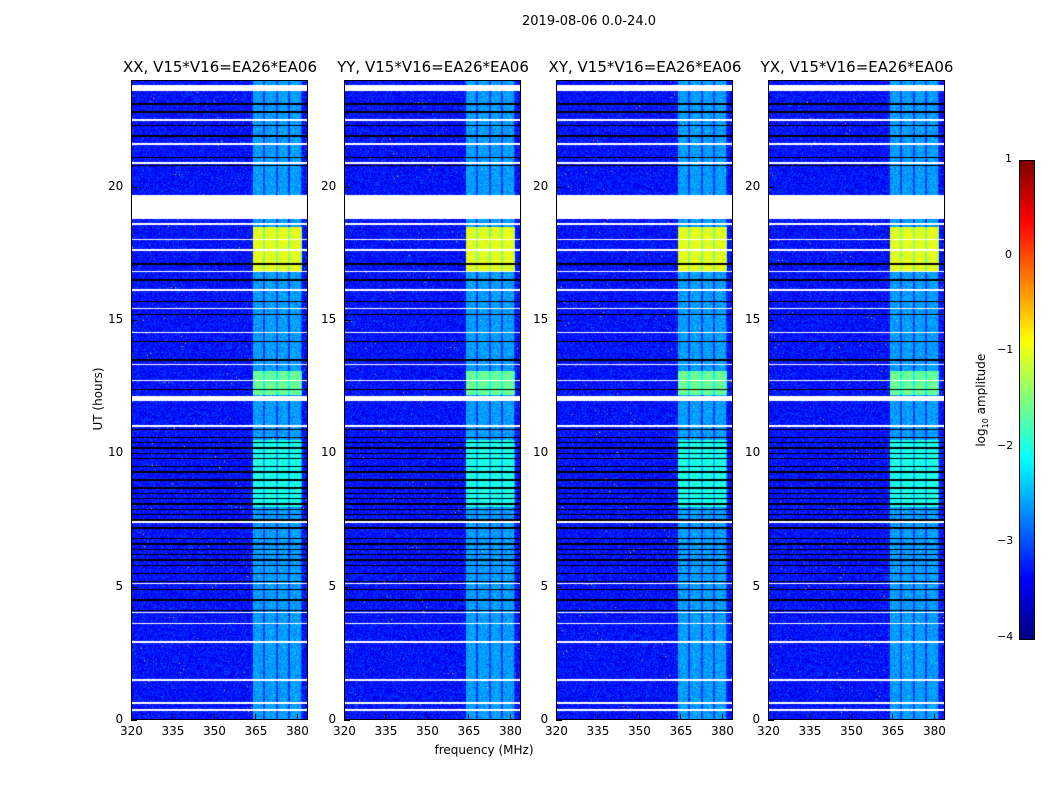 Image resolution: width=1050 pixels, height=800 pixels. I want to click on x-axis-label: frequency (MHz), so click(484, 750).